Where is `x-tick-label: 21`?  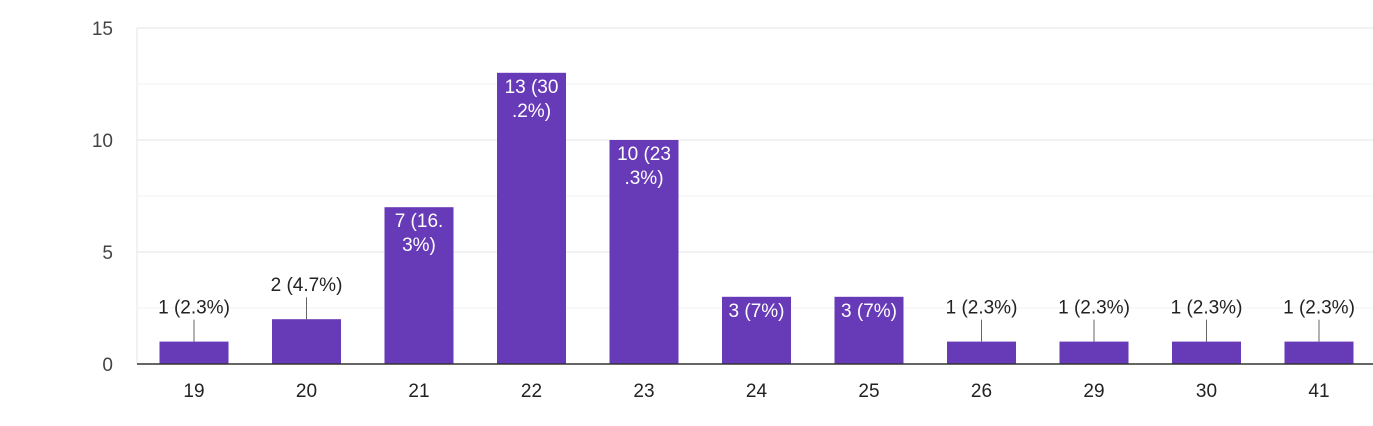 x-tick-label: 21 is located at coordinates (418, 391).